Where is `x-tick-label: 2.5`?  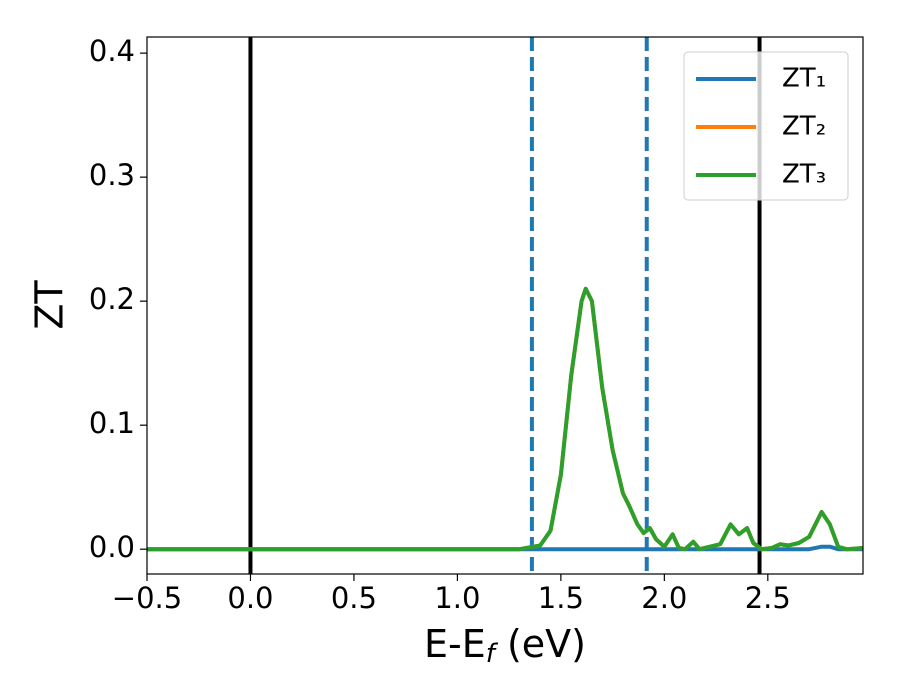 x-tick-label: 2.5 is located at coordinates (768, 598).